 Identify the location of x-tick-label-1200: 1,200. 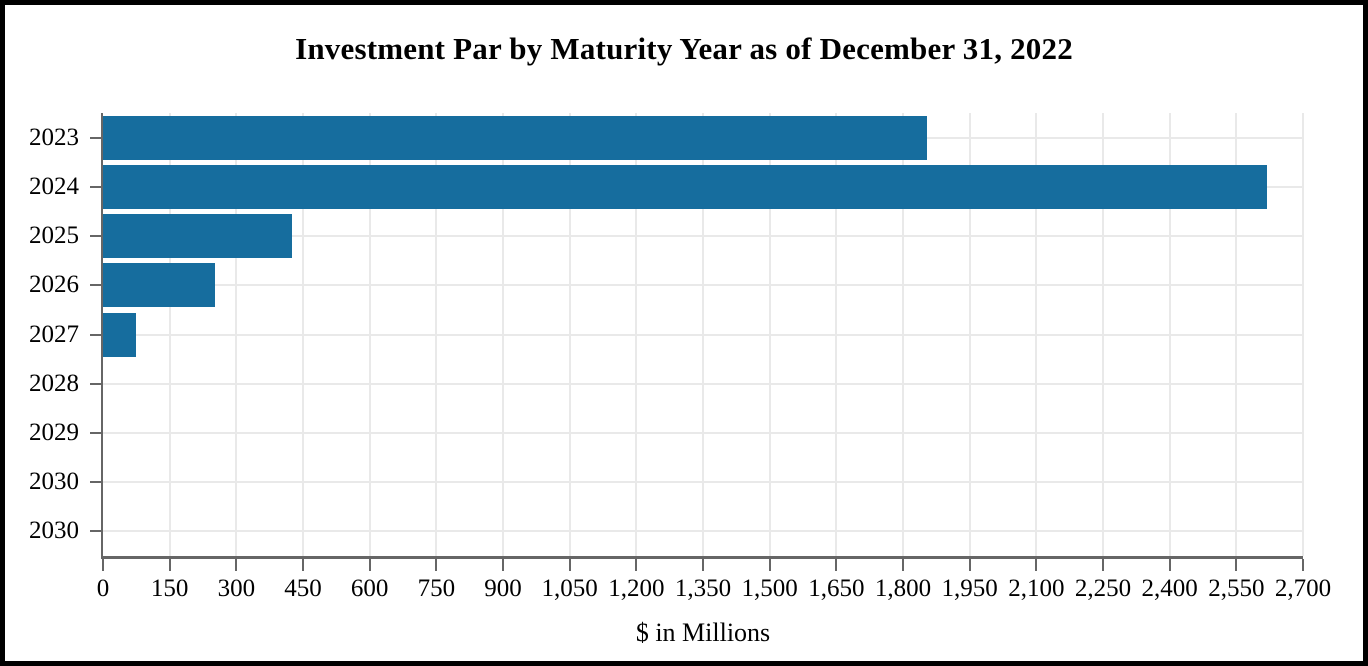
(636, 588).